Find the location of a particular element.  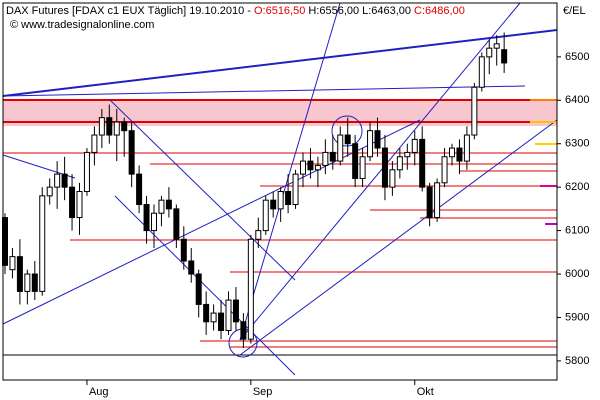

y-tick-label: 6300 is located at coordinates (577, 144).